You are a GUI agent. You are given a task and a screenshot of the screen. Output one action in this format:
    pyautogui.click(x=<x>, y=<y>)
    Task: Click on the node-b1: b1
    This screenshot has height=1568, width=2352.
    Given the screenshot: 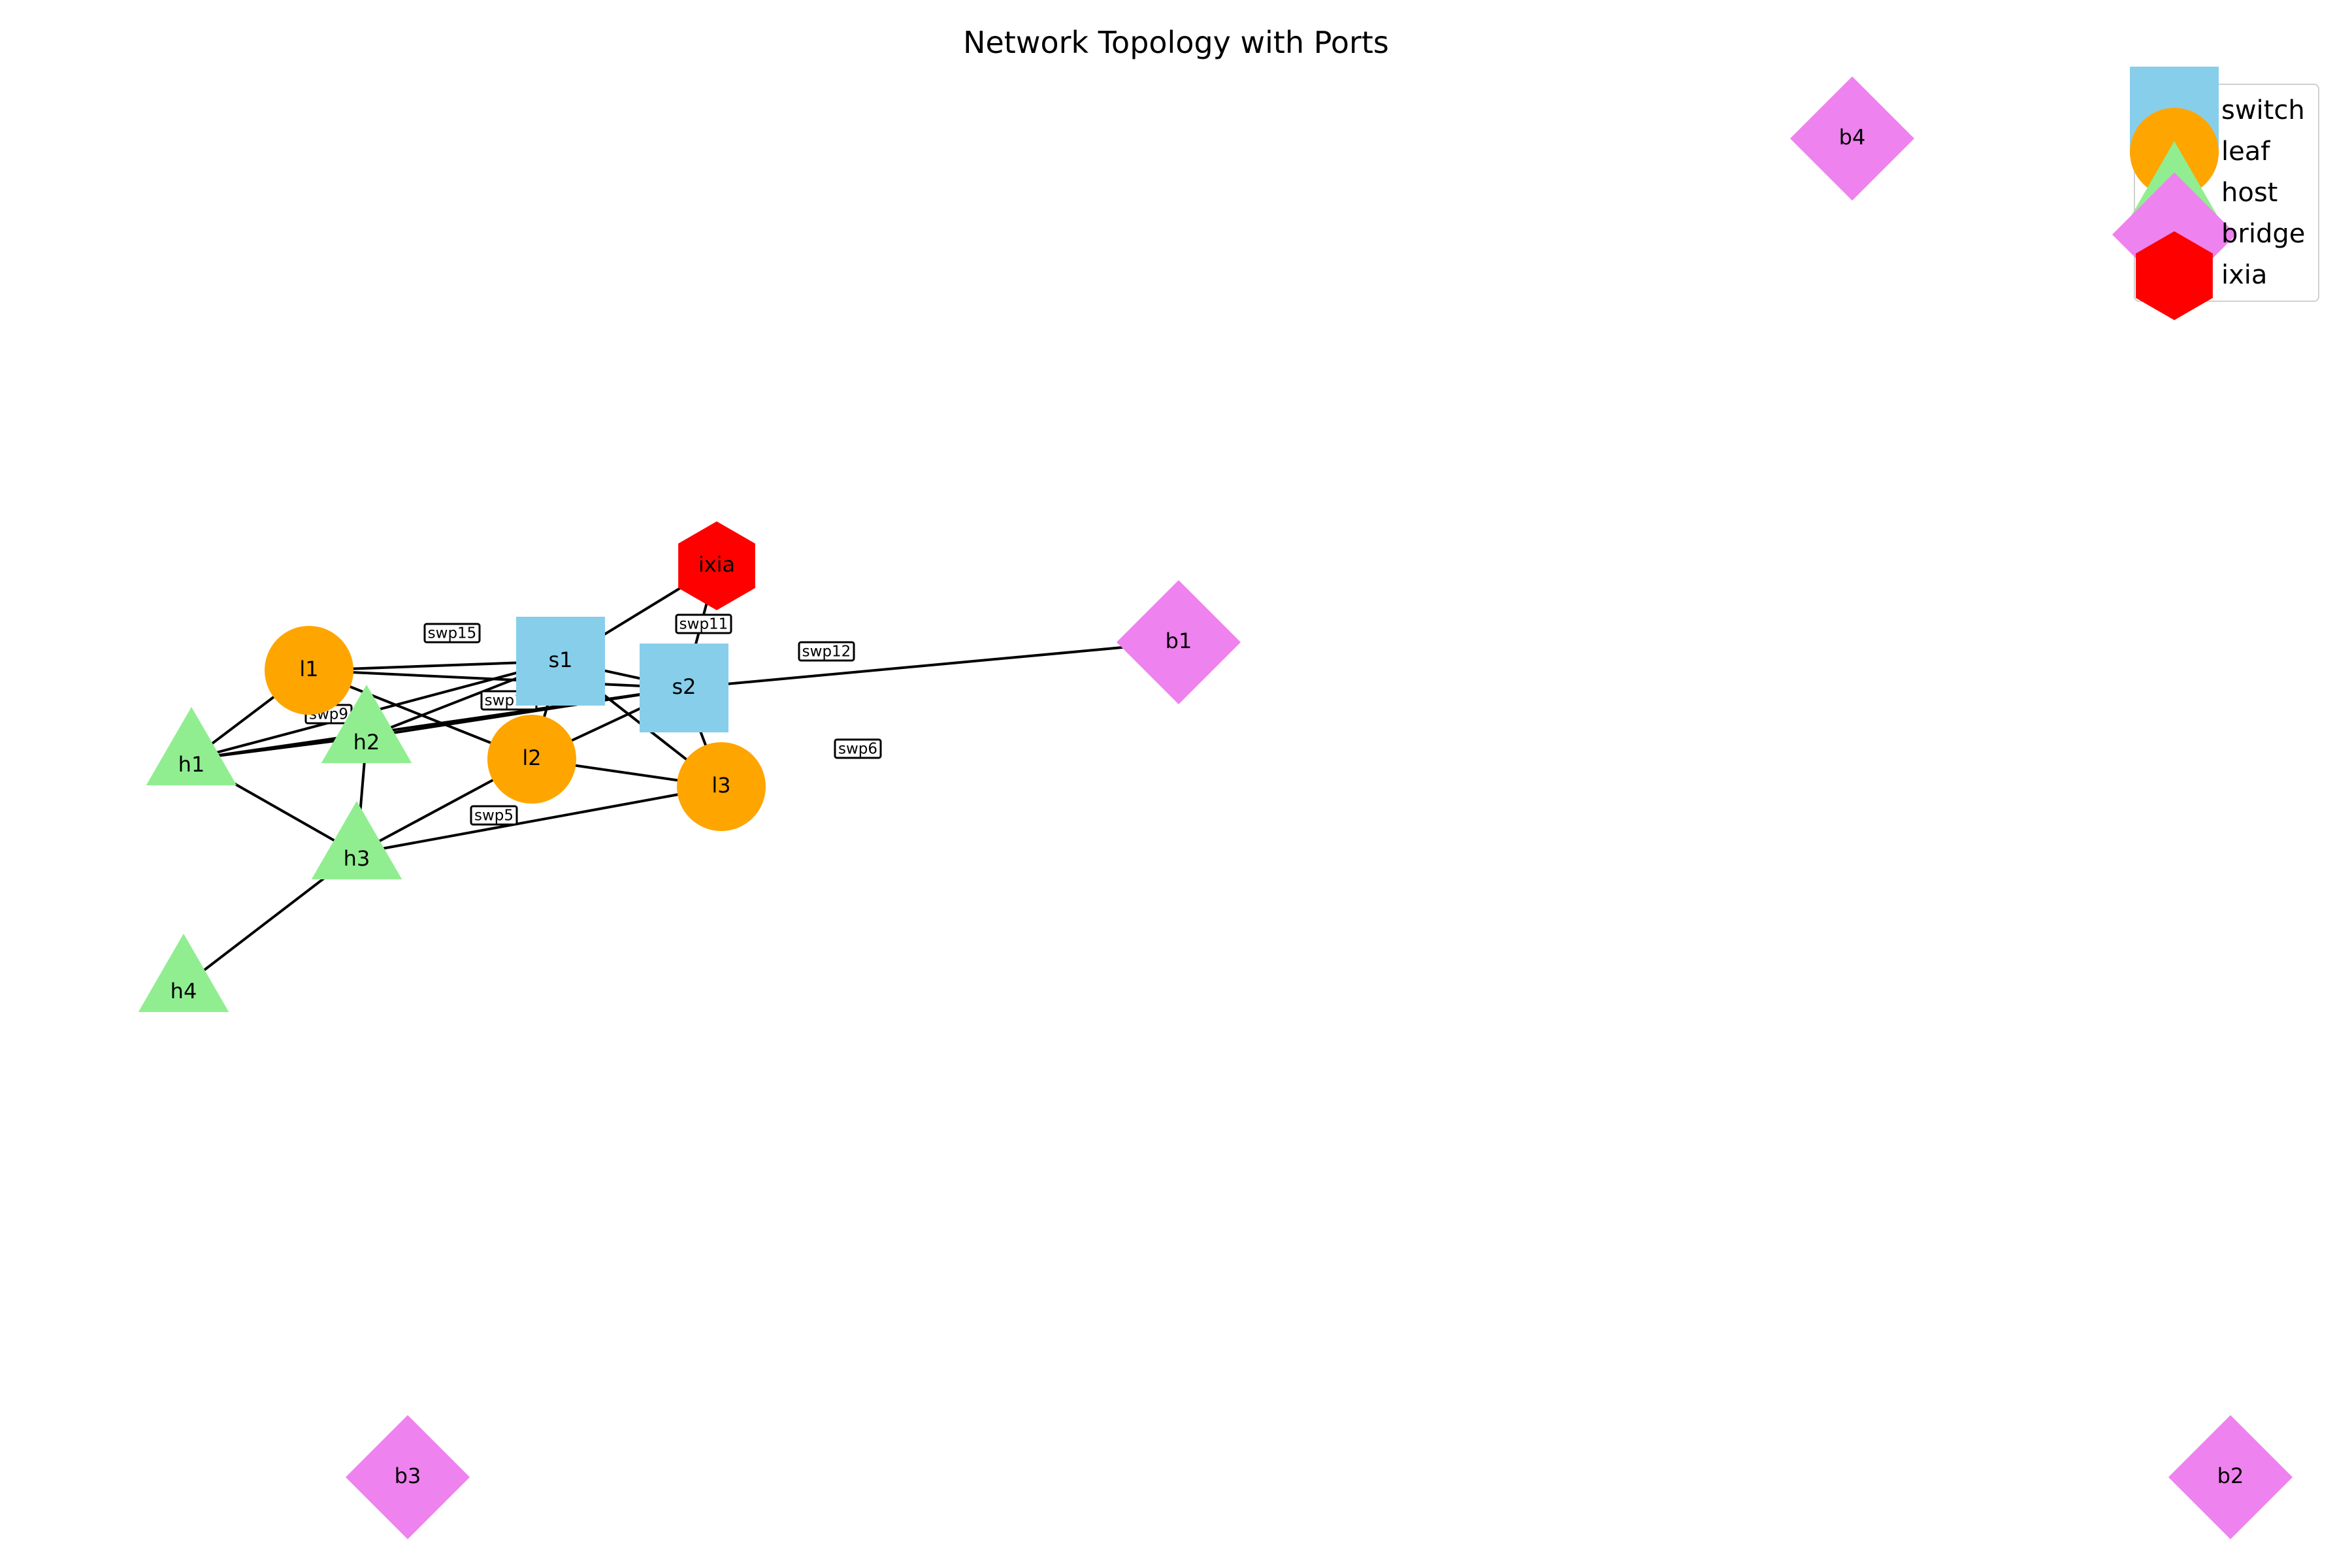 What is the action you would take?
    pyautogui.click(x=1179, y=642)
    